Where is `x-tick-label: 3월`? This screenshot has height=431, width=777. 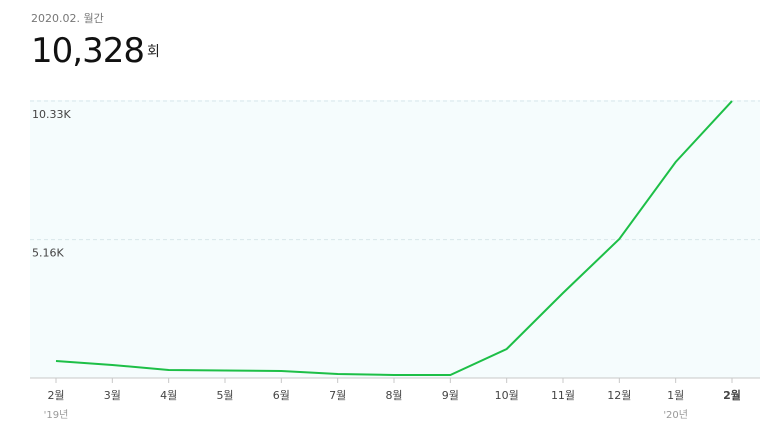
x-tick-label: 3월 is located at coordinates (112, 395).